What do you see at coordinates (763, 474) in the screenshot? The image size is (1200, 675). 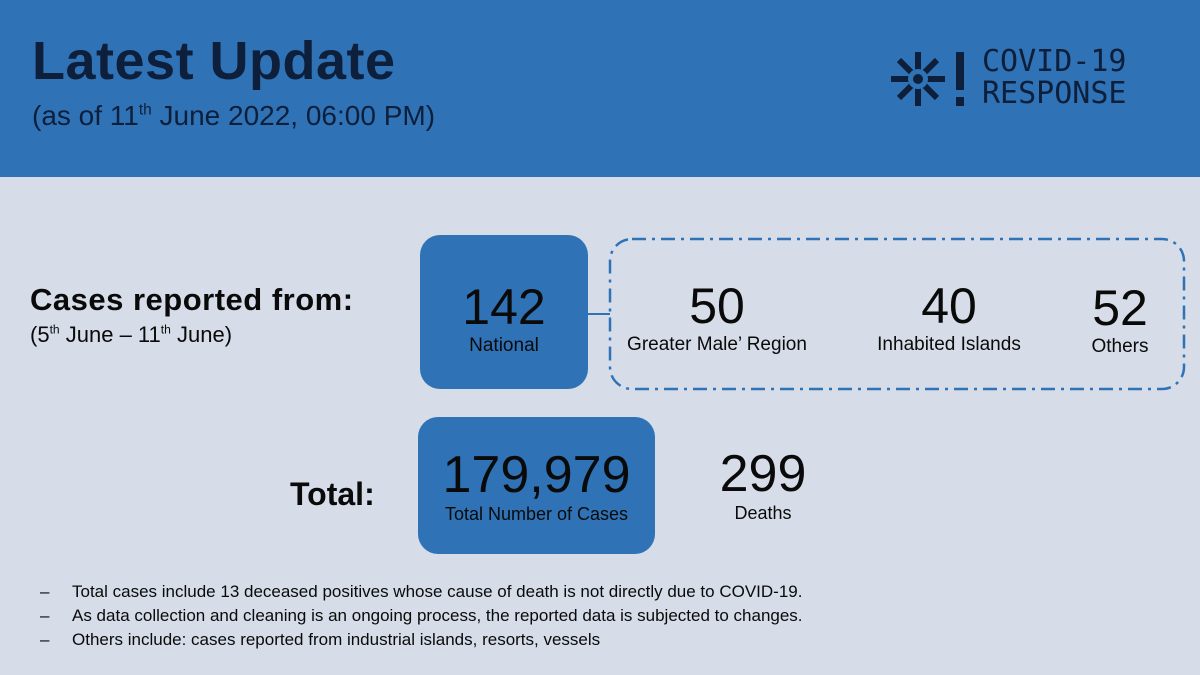 I see `deaths-value: 299` at bounding box center [763, 474].